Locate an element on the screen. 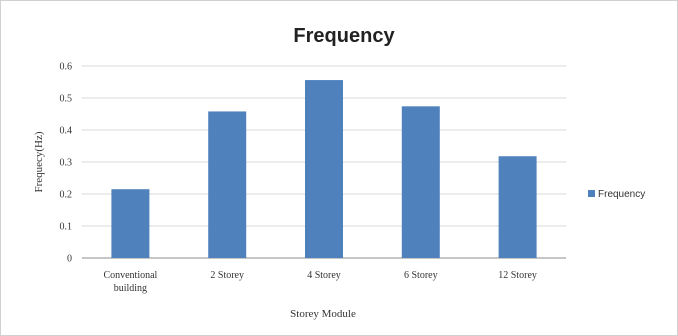 Image resolution: width=678 pixels, height=336 pixels. legend-swatch is located at coordinates (591, 193).